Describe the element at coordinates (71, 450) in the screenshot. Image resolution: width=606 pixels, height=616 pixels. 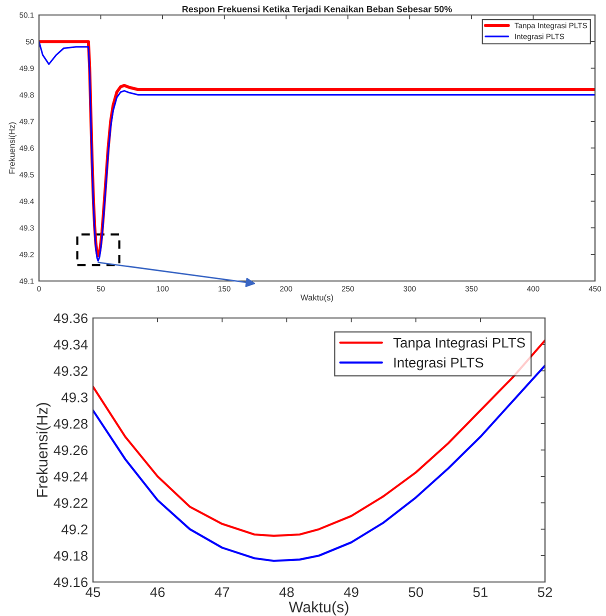
I see `y-tick-label: 49.26` at that location.